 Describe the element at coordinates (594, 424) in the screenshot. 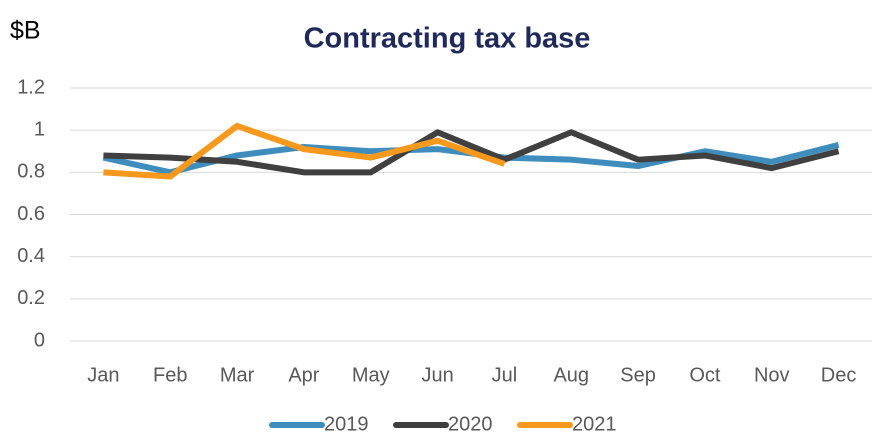

I see `legend-label: 2021` at that location.